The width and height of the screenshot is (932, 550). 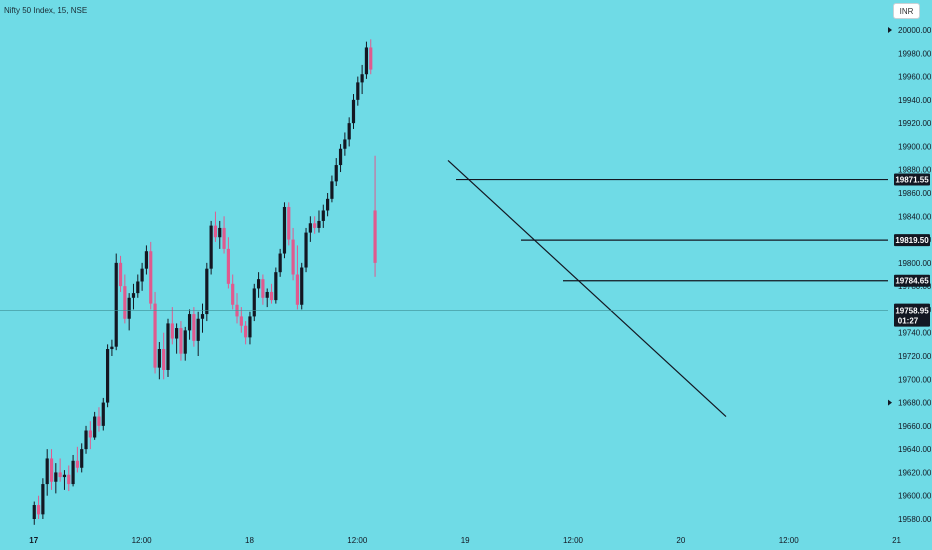 What do you see at coordinates (915, 30) in the screenshot?
I see `price-tick-label: 20000.00` at bounding box center [915, 30].